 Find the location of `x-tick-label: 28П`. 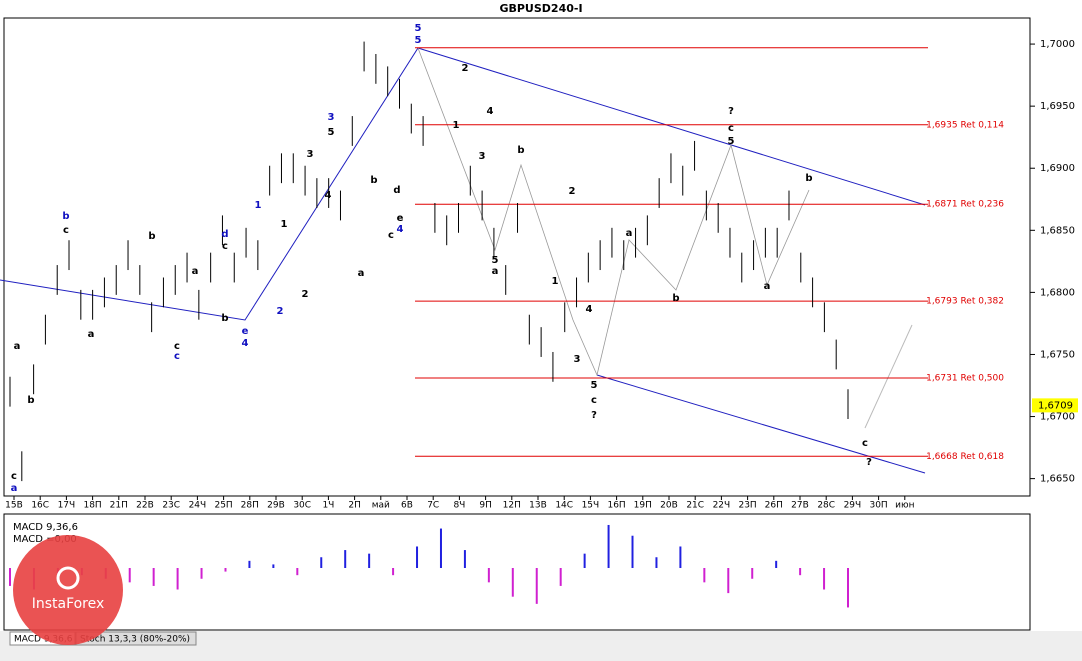

x-tick-label: 28П is located at coordinates (250, 506).